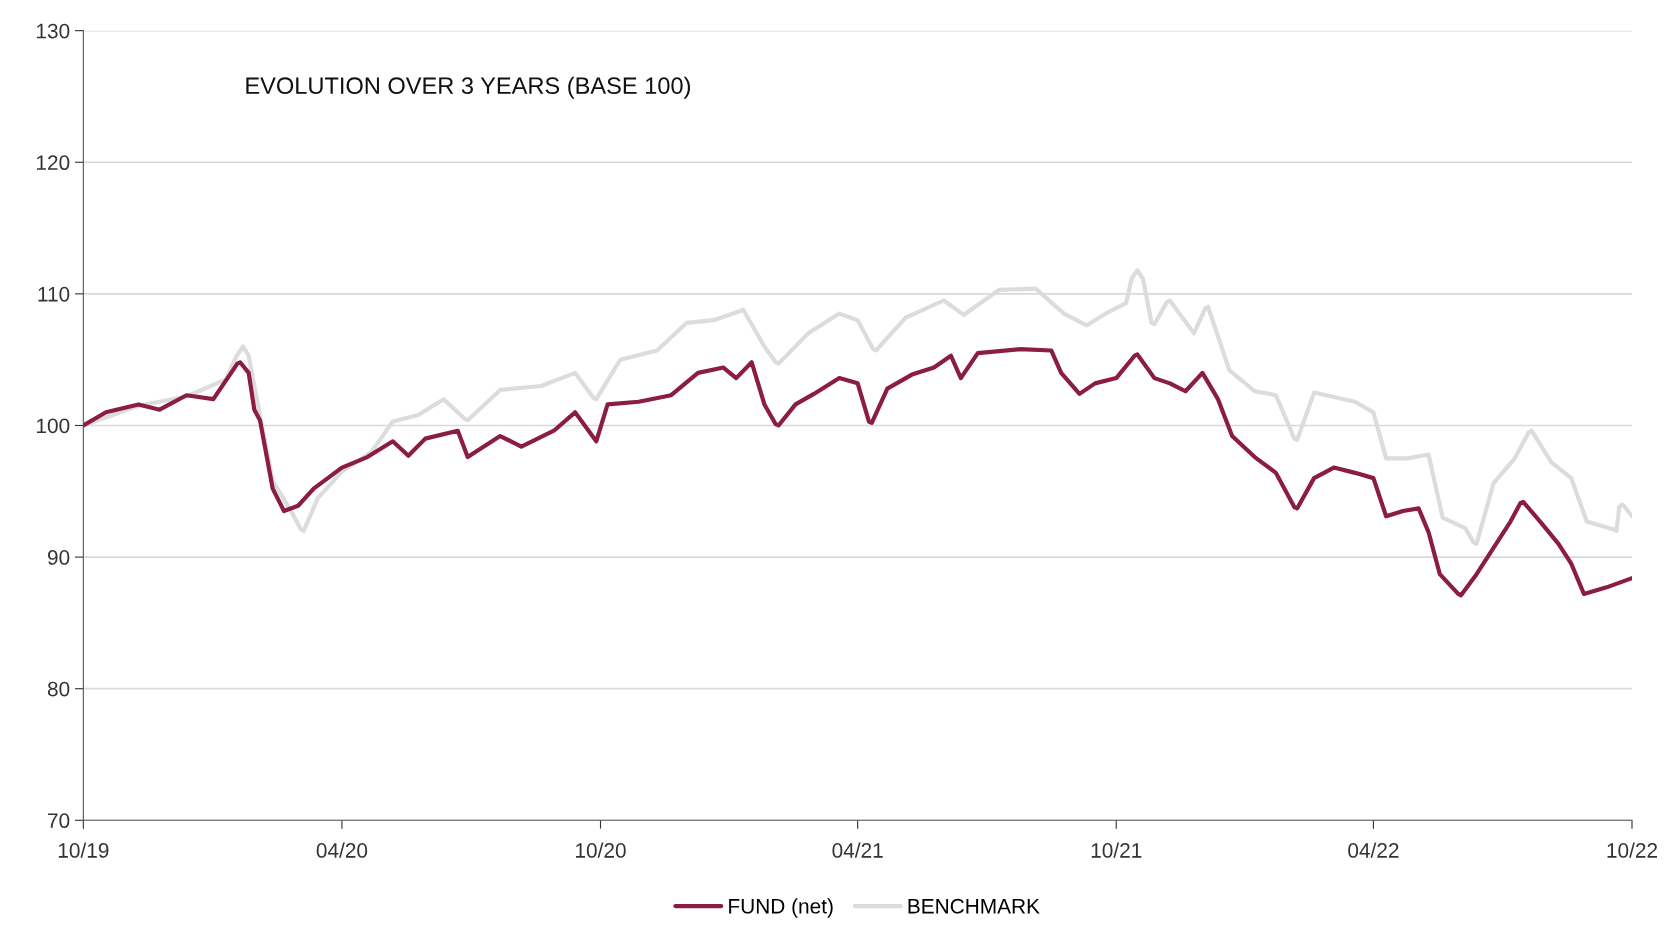 The height and width of the screenshot is (929, 1667). What do you see at coordinates (53, 426) in the screenshot?
I see `y-tick-label: 100` at bounding box center [53, 426].